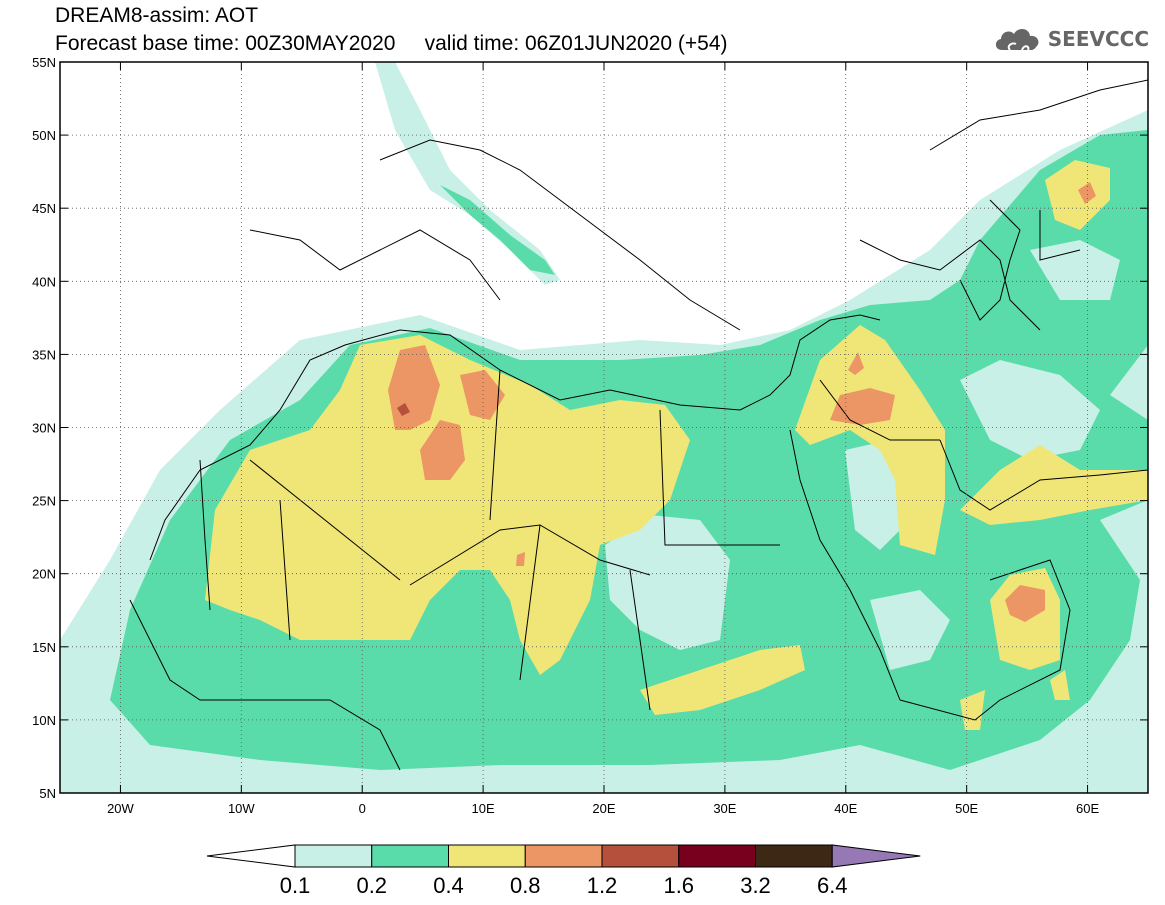  What do you see at coordinates (44, 354) in the screenshot?
I see `lat-label: 35N` at bounding box center [44, 354].